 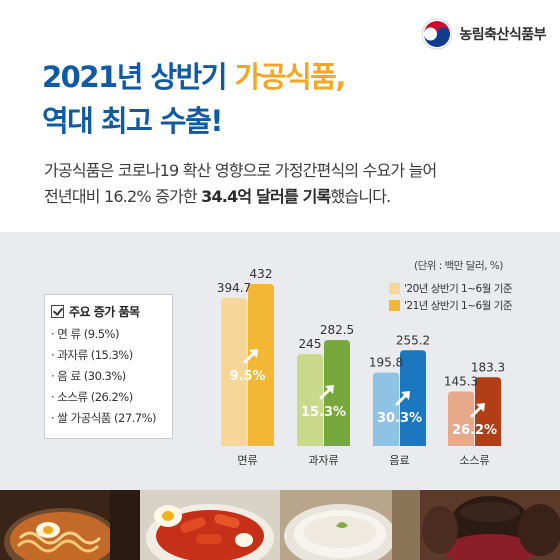 What do you see at coordinates (247, 376) in the screenshot?
I see `growth-label-0: 9.5%` at bounding box center [247, 376].